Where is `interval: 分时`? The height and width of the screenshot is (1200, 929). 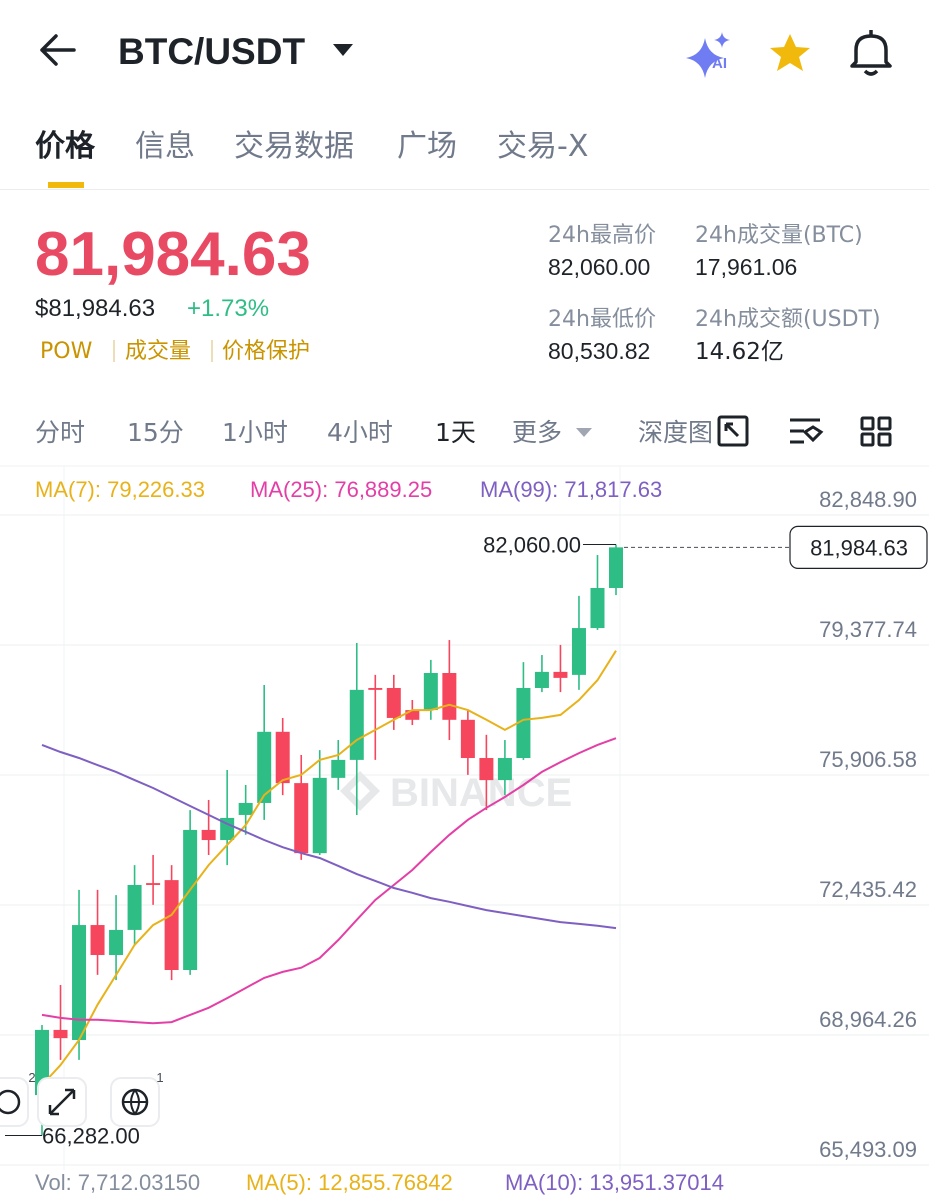
interval: 分时 is located at coordinates (60, 432).